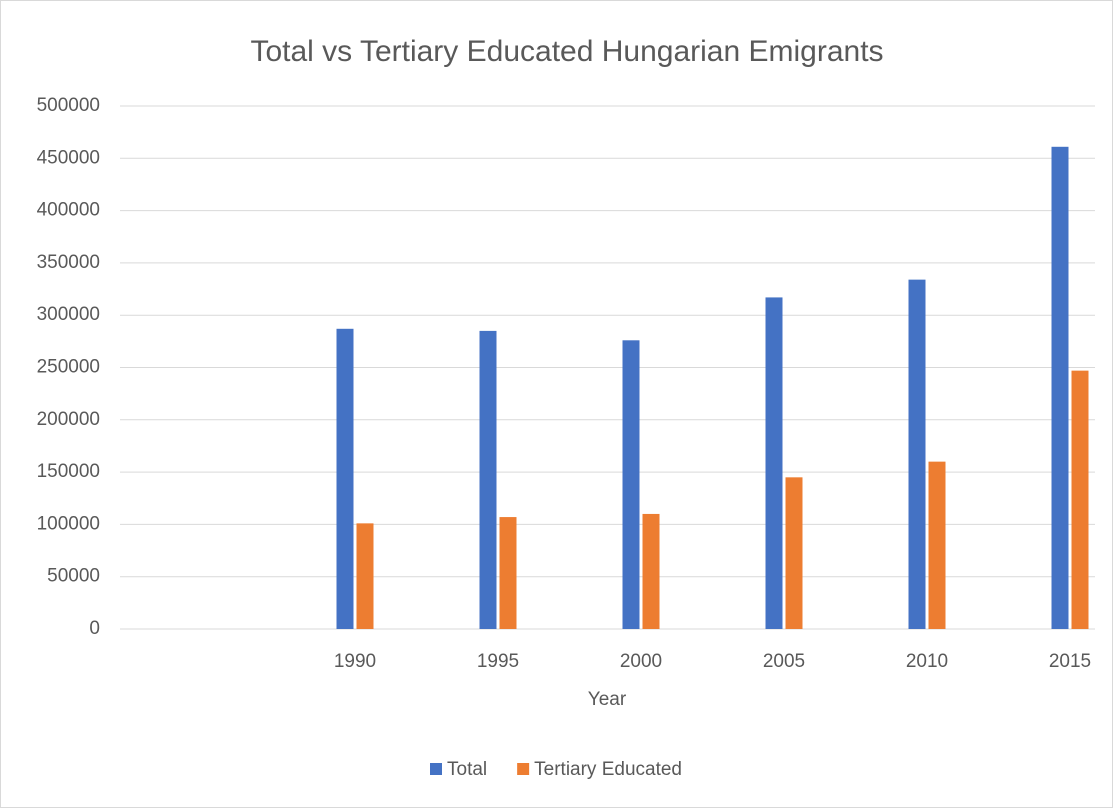 The width and height of the screenshot is (1113, 808). Describe the element at coordinates (68, 367) in the screenshot. I see `y-tick-label: 250000` at that location.